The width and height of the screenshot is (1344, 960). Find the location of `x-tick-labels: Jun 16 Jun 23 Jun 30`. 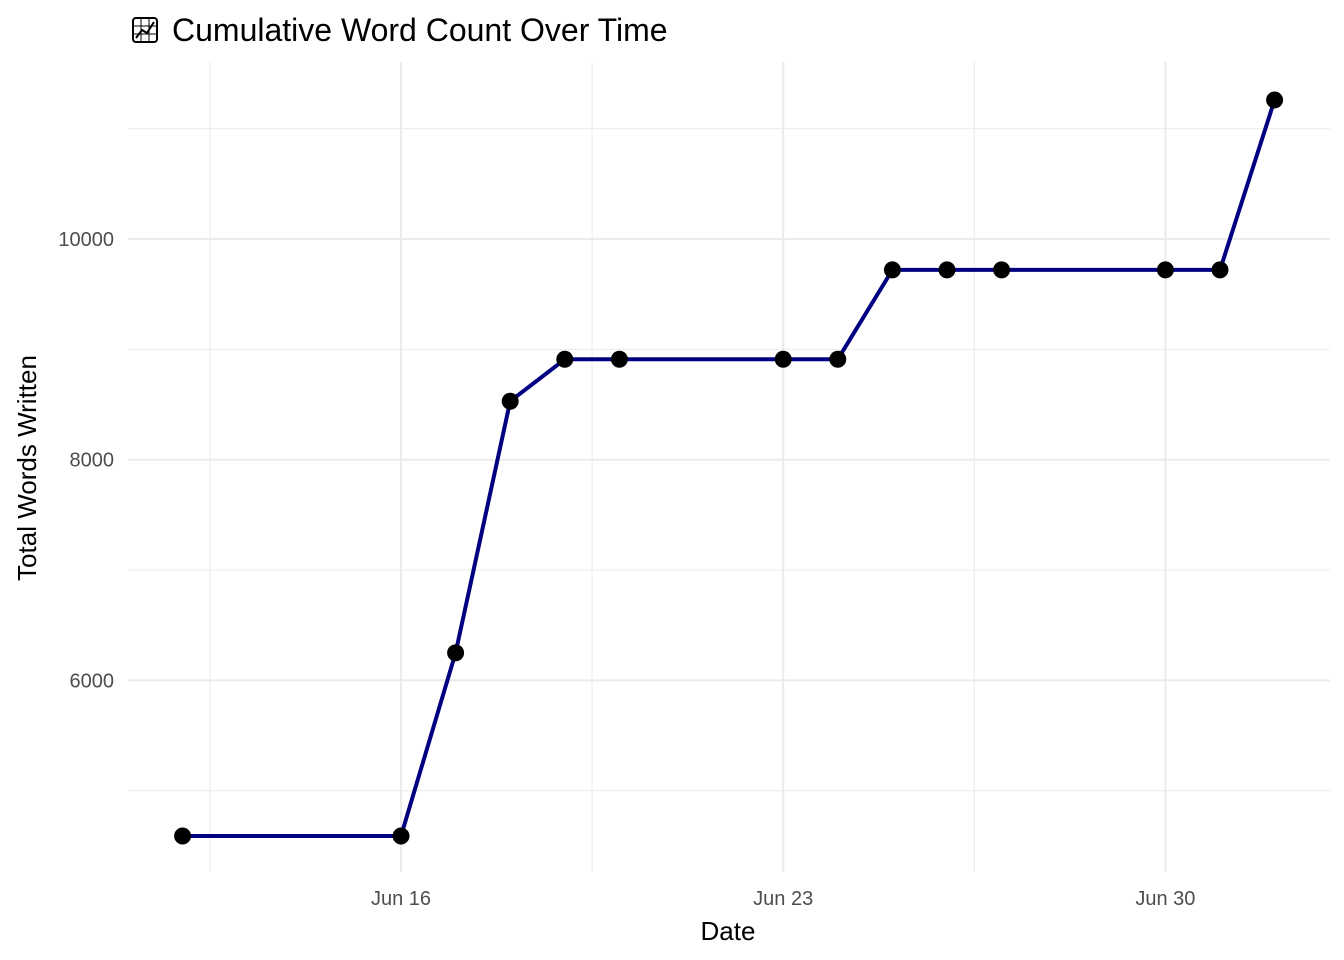

x-tick-labels: Jun 16 Jun 23 Jun 30 is located at coordinates (783, 899).